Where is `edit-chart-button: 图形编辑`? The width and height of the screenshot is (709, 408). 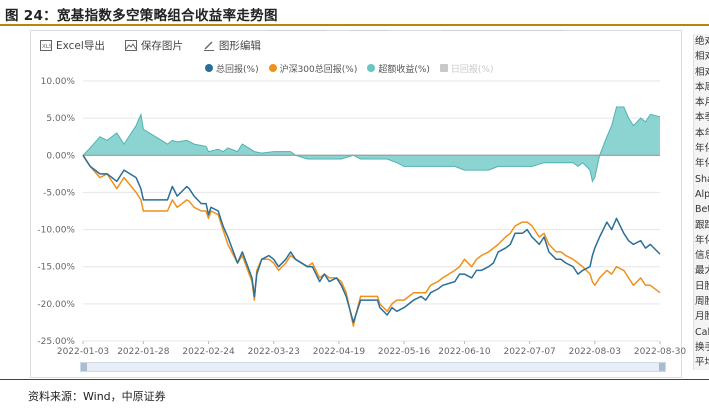
edit-chart-button: 图形编辑 is located at coordinates (232, 45).